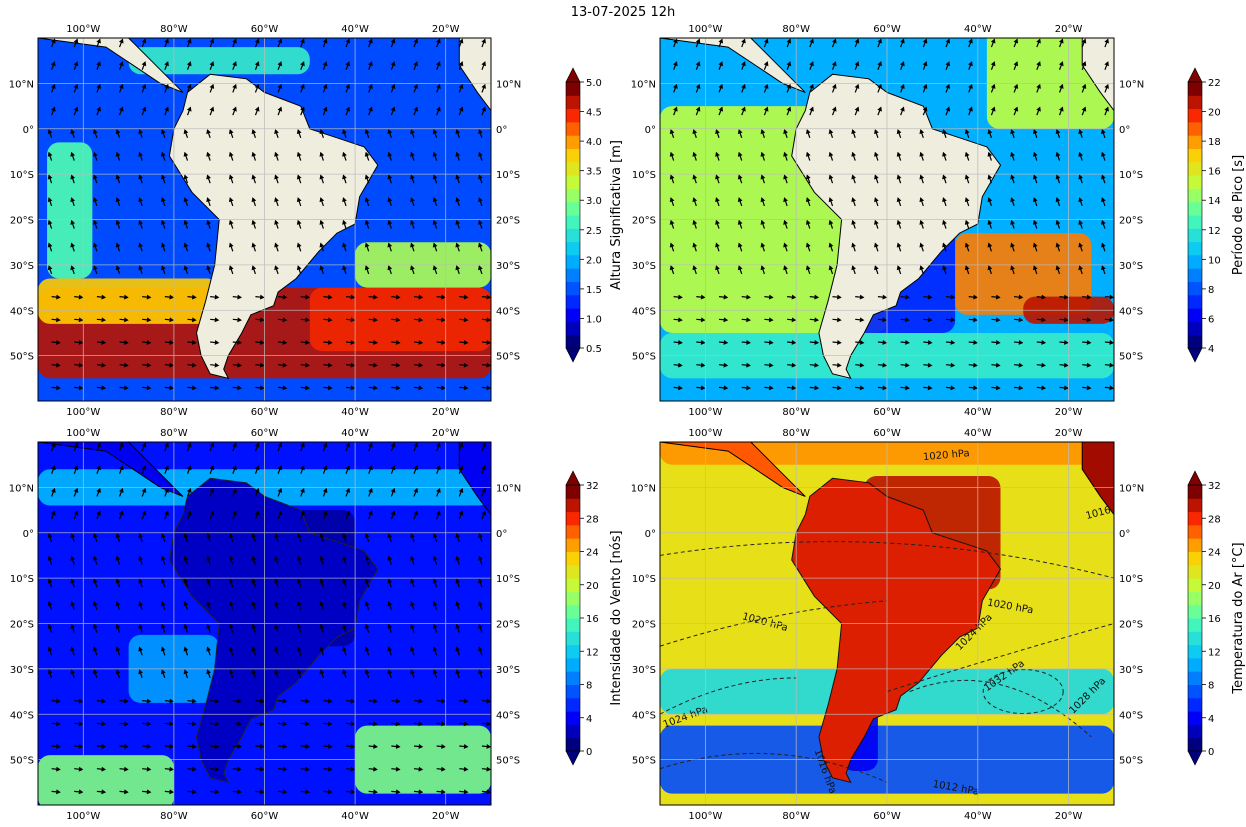  What do you see at coordinates (594, 349) in the screenshot?
I see `colorbar-tick-label: 0.5` at bounding box center [594, 349].